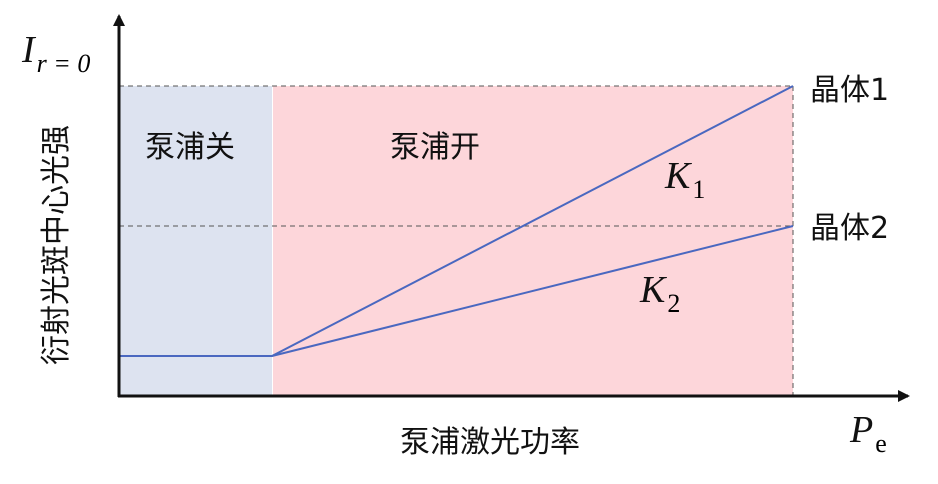  I want to click on slope-label: K2, so click(659, 293).